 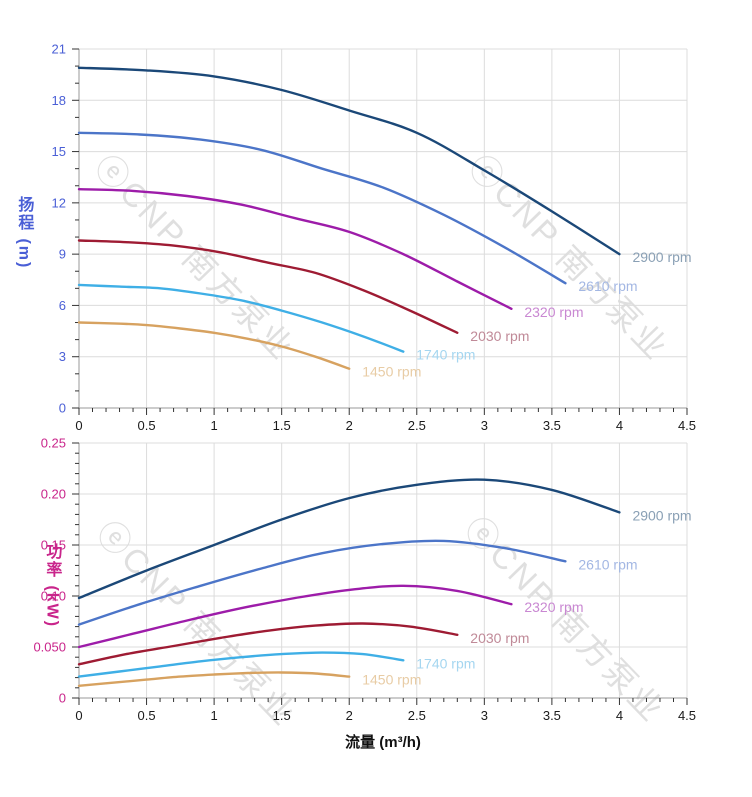 What do you see at coordinates (62, 305) in the screenshot?
I see `y-tick-label: 6` at bounding box center [62, 305].